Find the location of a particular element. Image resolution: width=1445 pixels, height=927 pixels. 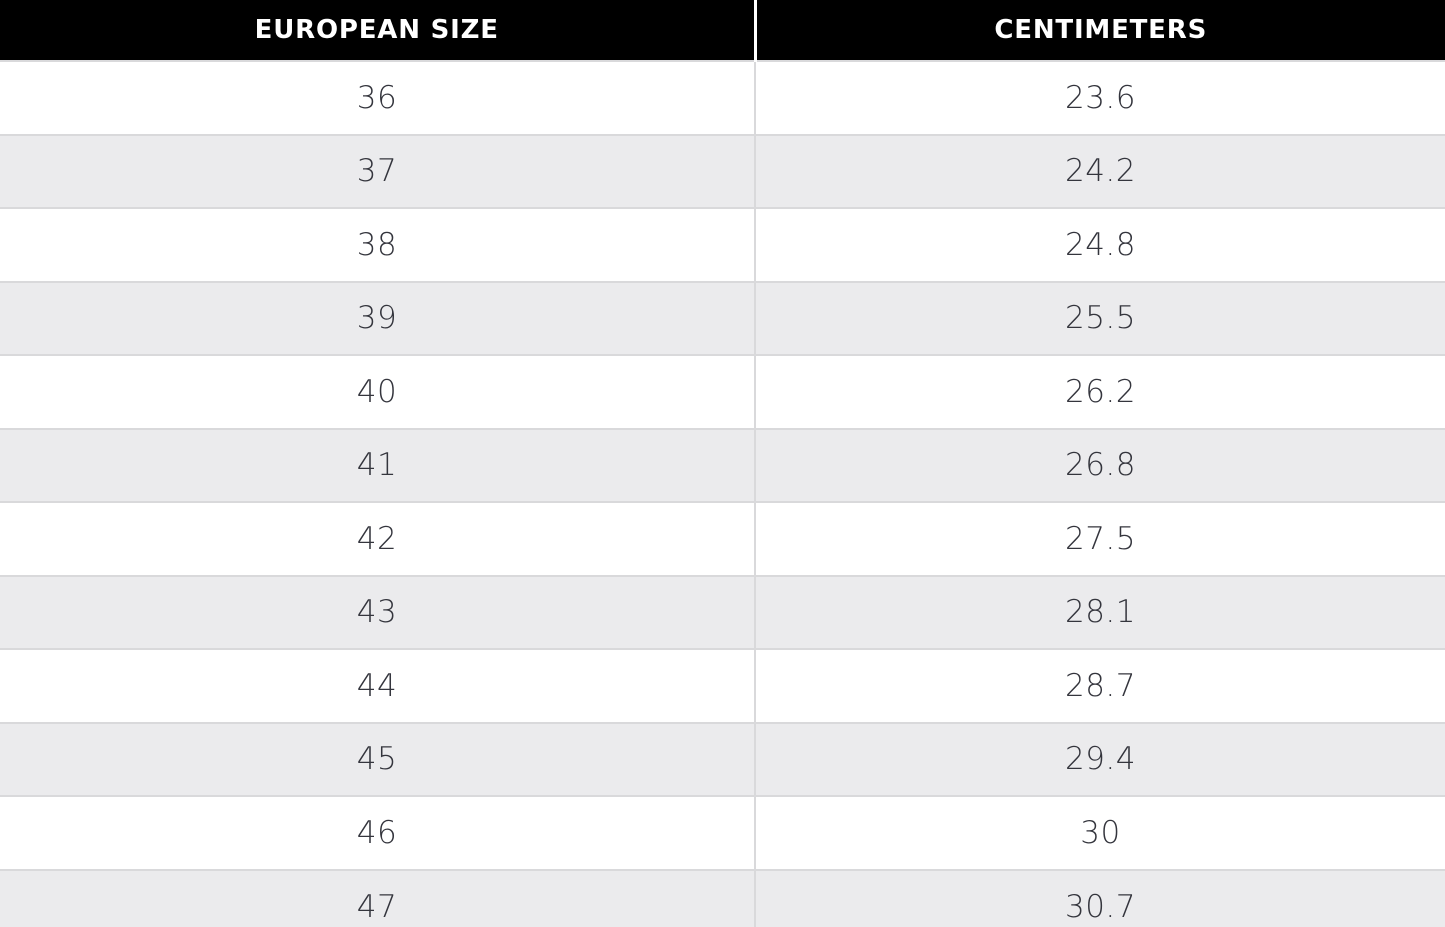

table-row: 39 25.5 is located at coordinates (722, 317).